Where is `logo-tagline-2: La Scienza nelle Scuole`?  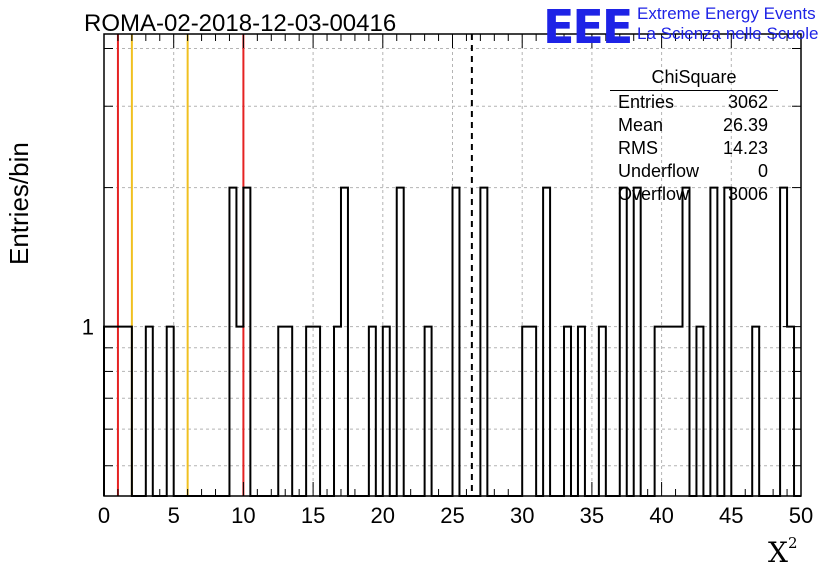 logo-tagline-2: La Scienza nelle Scuole is located at coordinates (728, 33).